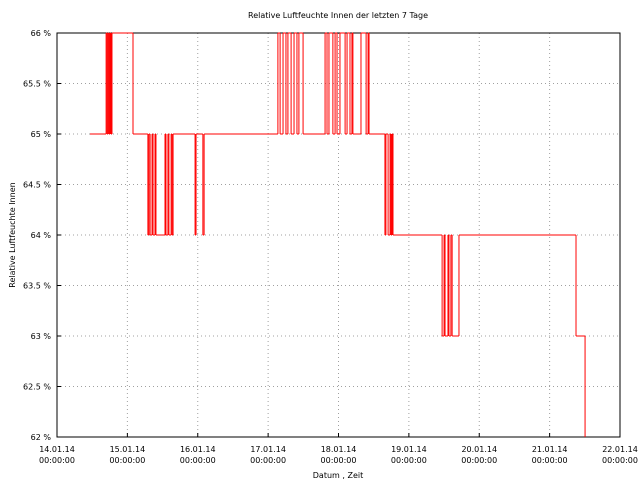 The image size is (640, 480). What do you see at coordinates (12, 234) in the screenshot?
I see `y-axis-label: Relative Luftfeuchte Innen` at bounding box center [12, 234].